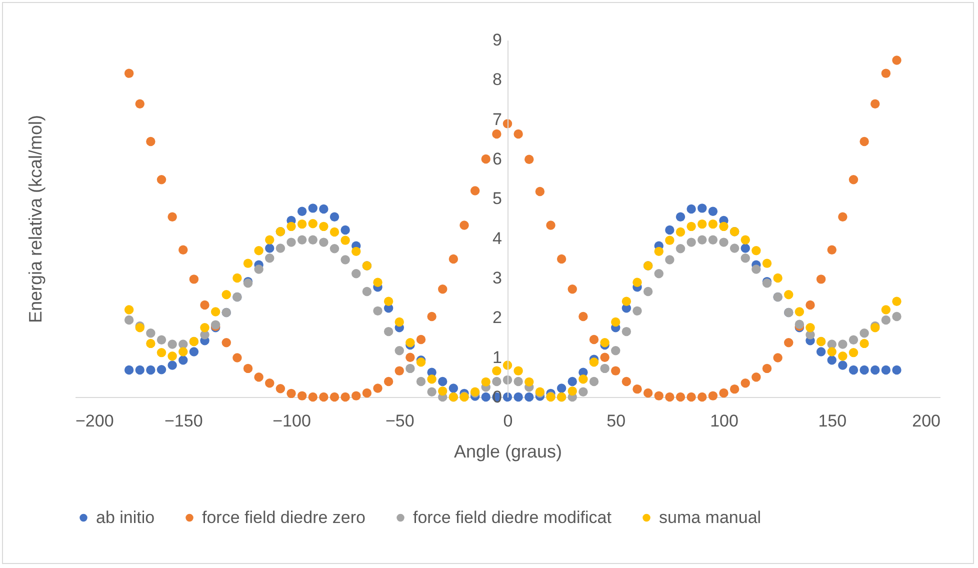  Describe the element at coordinates (497, 80) in the screenshot. I see `y-tick-label: 8` at that location.